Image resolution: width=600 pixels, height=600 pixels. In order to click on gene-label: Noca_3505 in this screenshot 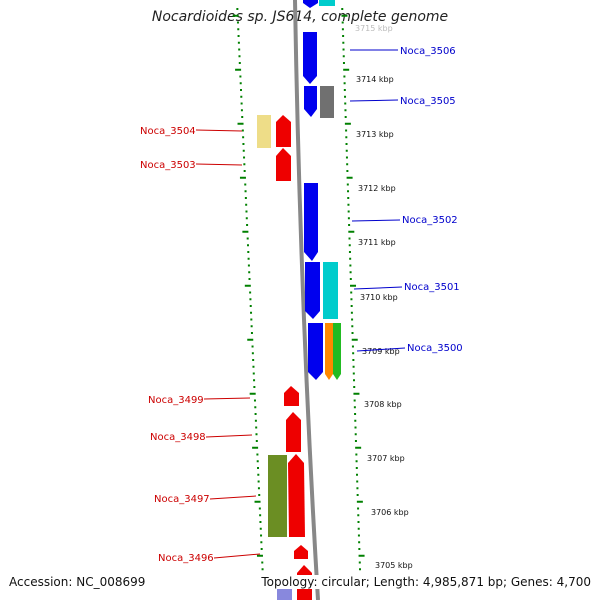, I will do `click(428, 101)`.